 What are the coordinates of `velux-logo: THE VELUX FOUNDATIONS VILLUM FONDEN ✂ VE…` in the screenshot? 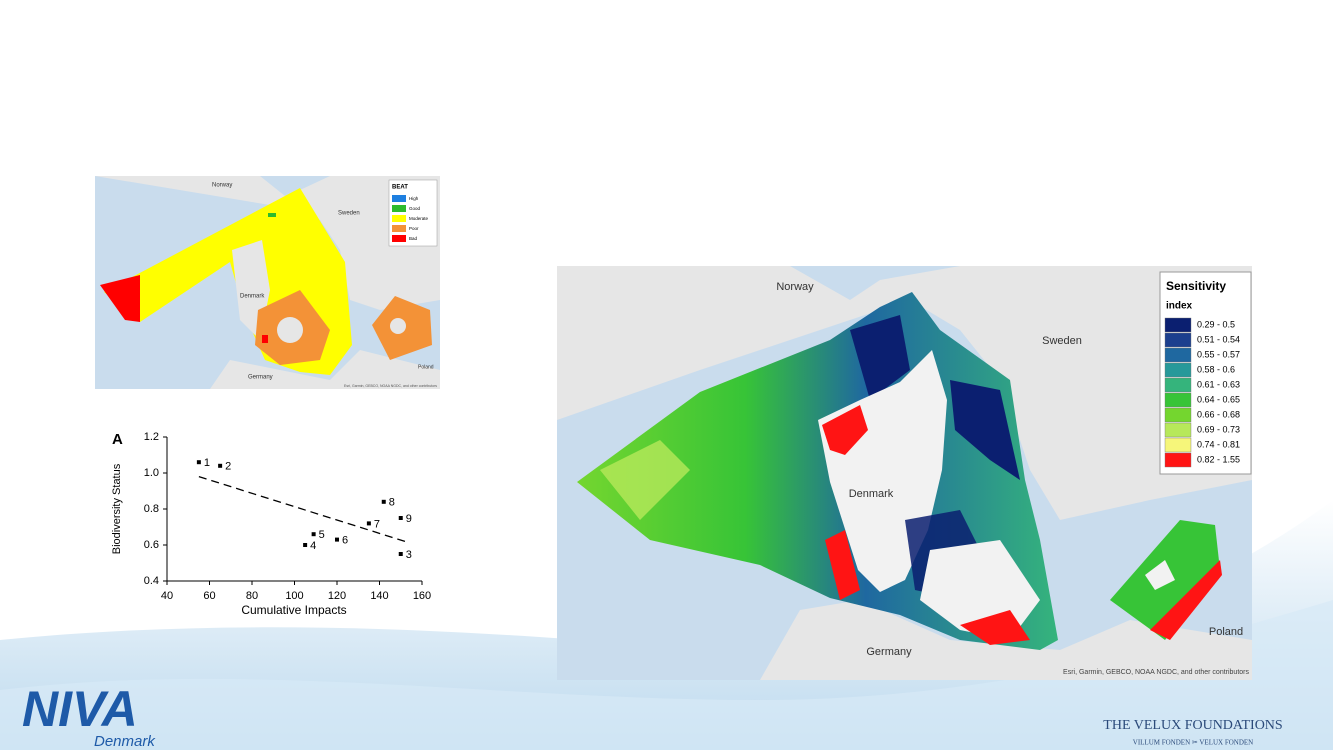 It's located at (1192, 732).